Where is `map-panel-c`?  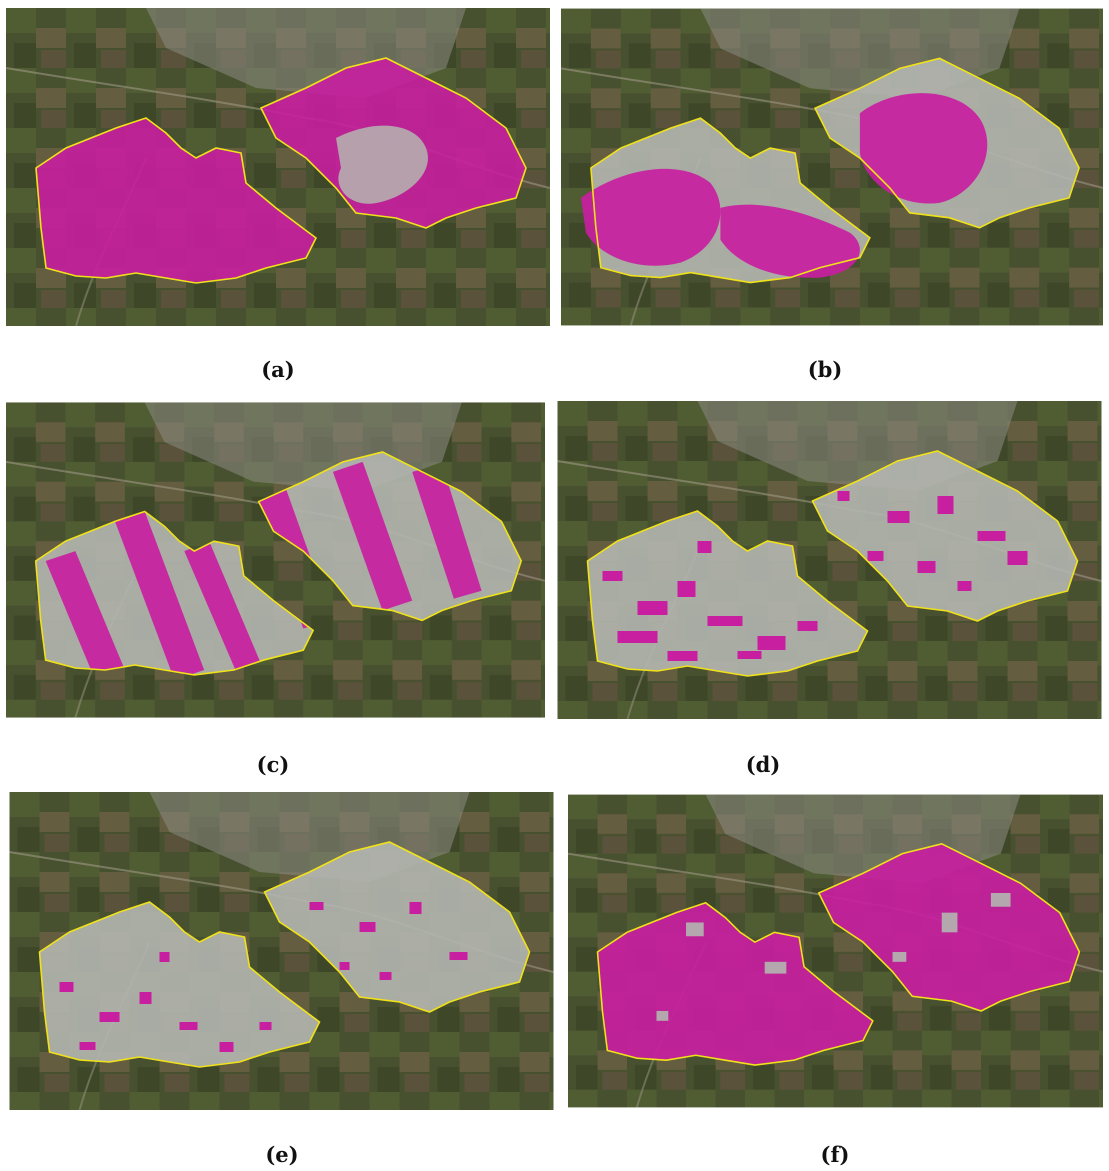
map-panel-c is located at coordinates (275, 560).